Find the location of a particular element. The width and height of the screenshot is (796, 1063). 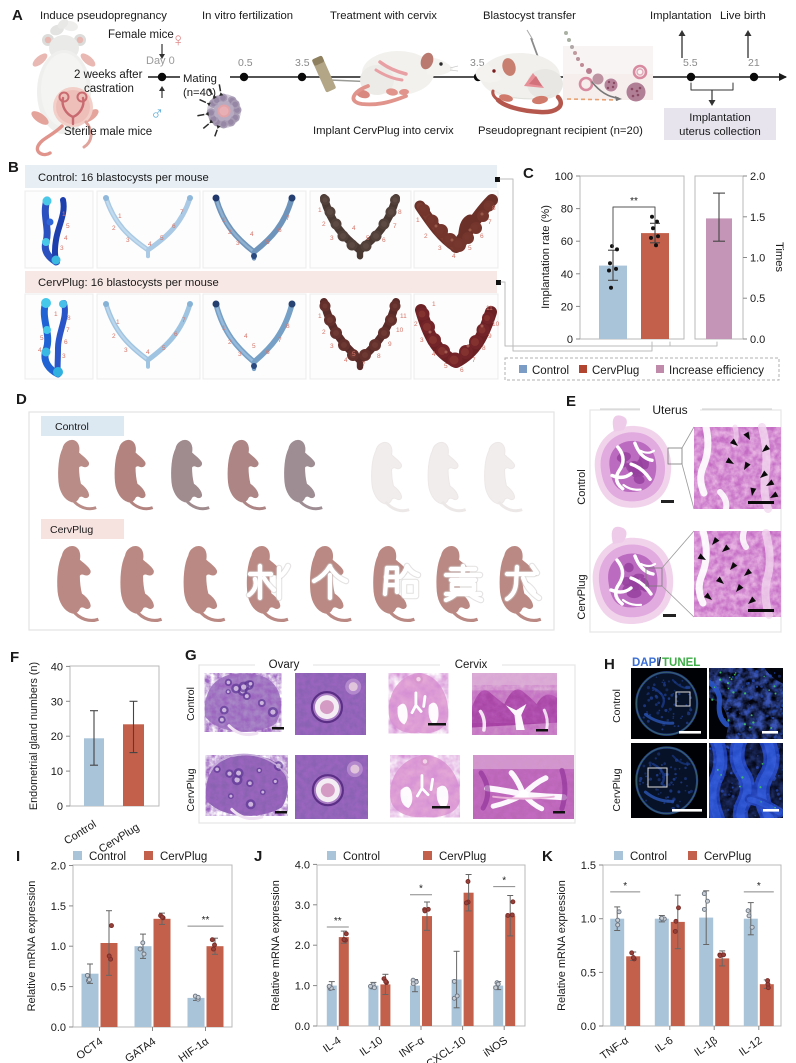

svg-text: 1.0 is located at coordinates (58, 947).